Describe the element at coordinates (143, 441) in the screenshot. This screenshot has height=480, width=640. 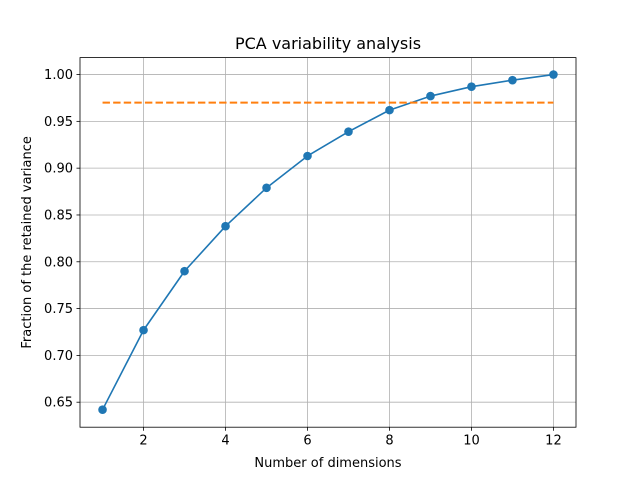
I see `x-tick-label: 2` at that location.